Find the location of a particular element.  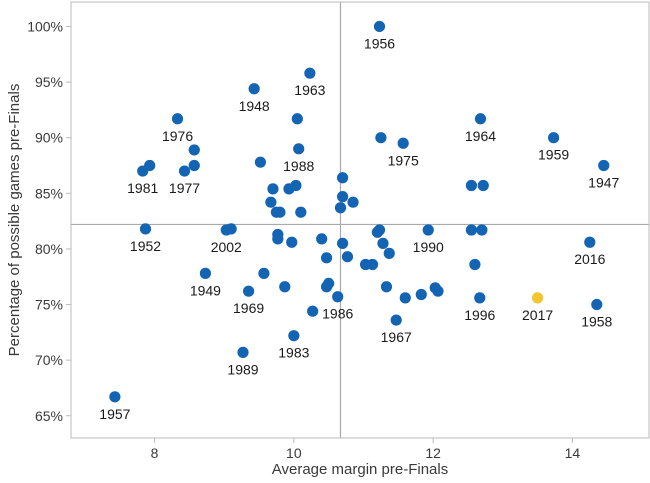

y-axis-title: Percentage of possible games pre-Finals is located at coordinates (14, 220).